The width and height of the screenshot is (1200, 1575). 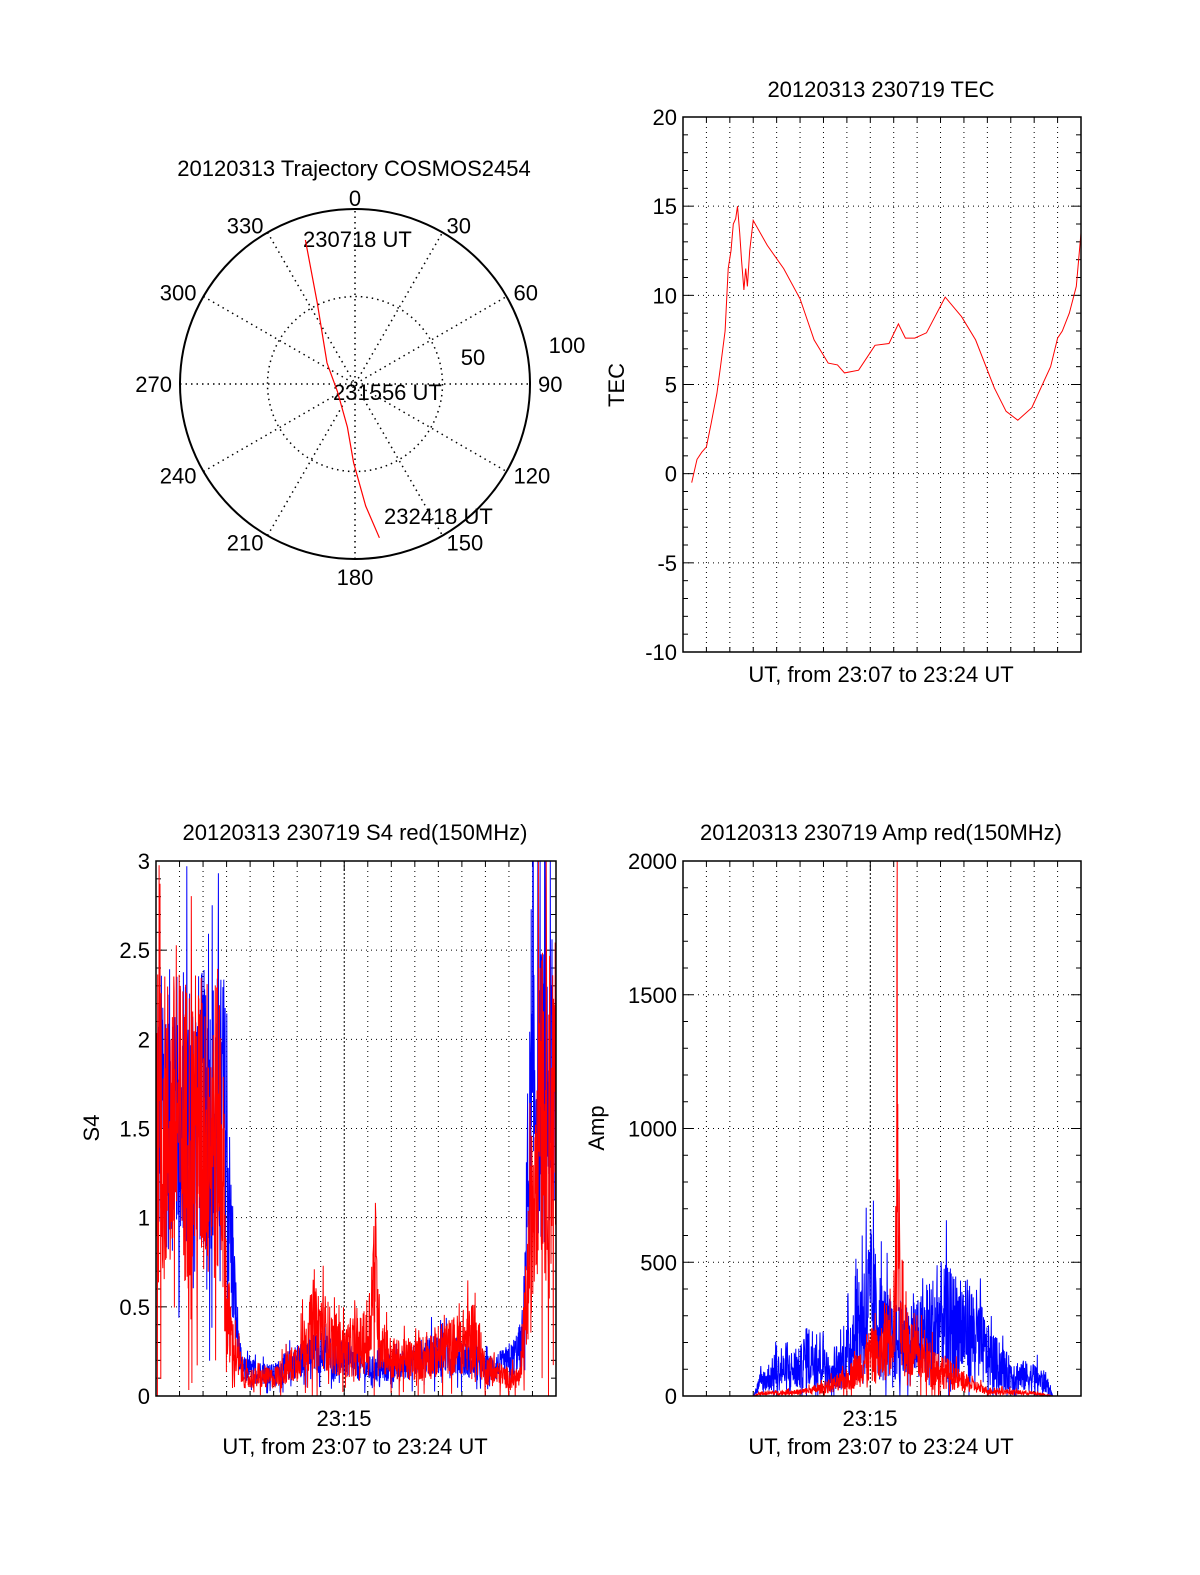 I want to click on amp-ytick-label: 1000, so click(x=652, y=1129).